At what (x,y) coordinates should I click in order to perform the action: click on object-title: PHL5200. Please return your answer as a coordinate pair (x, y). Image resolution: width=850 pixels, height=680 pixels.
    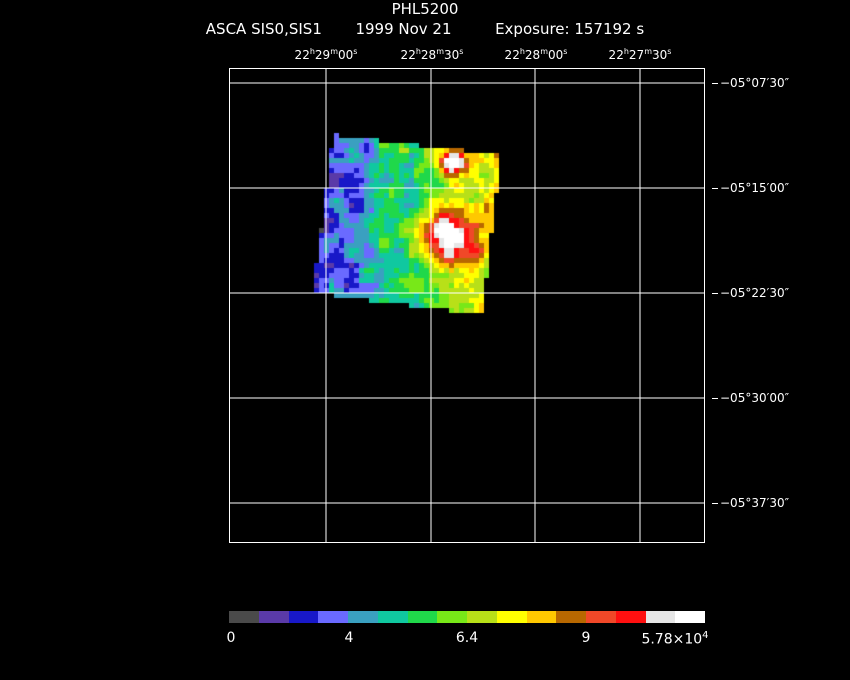
    Looking at the image, I should click on (425, 9).